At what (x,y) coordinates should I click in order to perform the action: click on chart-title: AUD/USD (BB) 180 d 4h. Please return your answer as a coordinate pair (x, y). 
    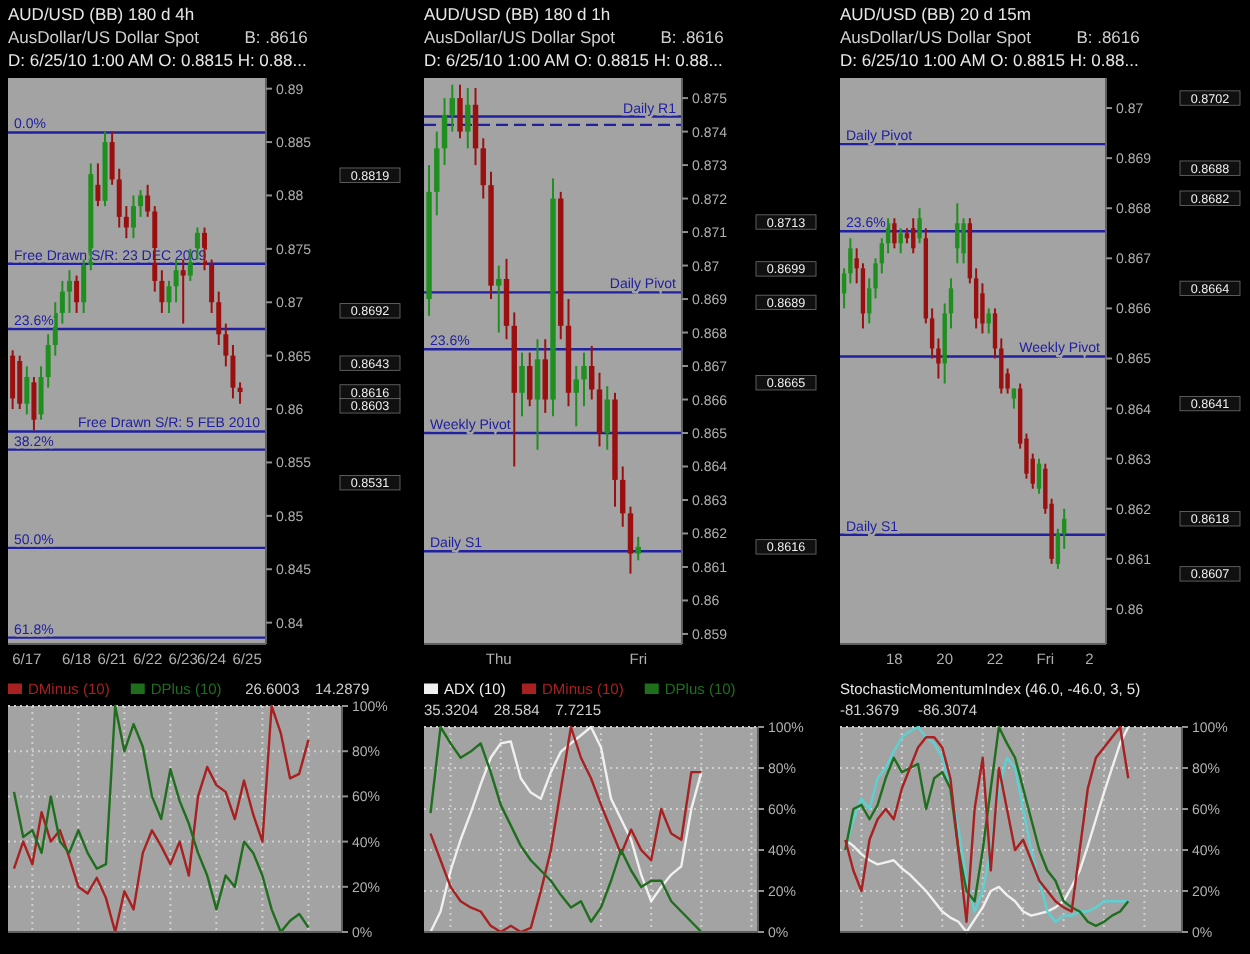
    Looking at the image, I should click on (101, 14).